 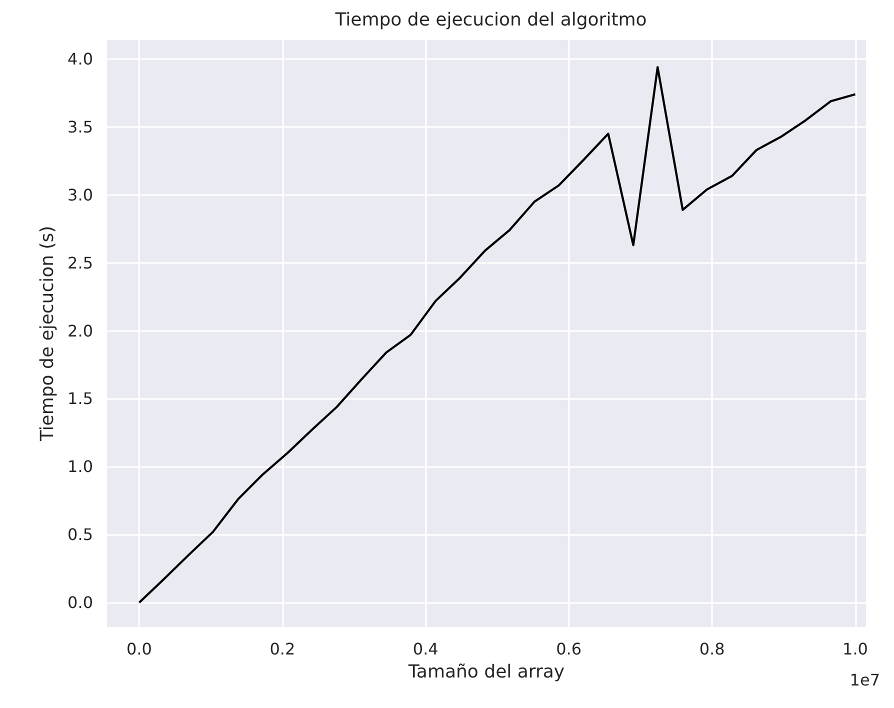 I want to click on y-tick-label: 0.0, so click(x=80, y=602).